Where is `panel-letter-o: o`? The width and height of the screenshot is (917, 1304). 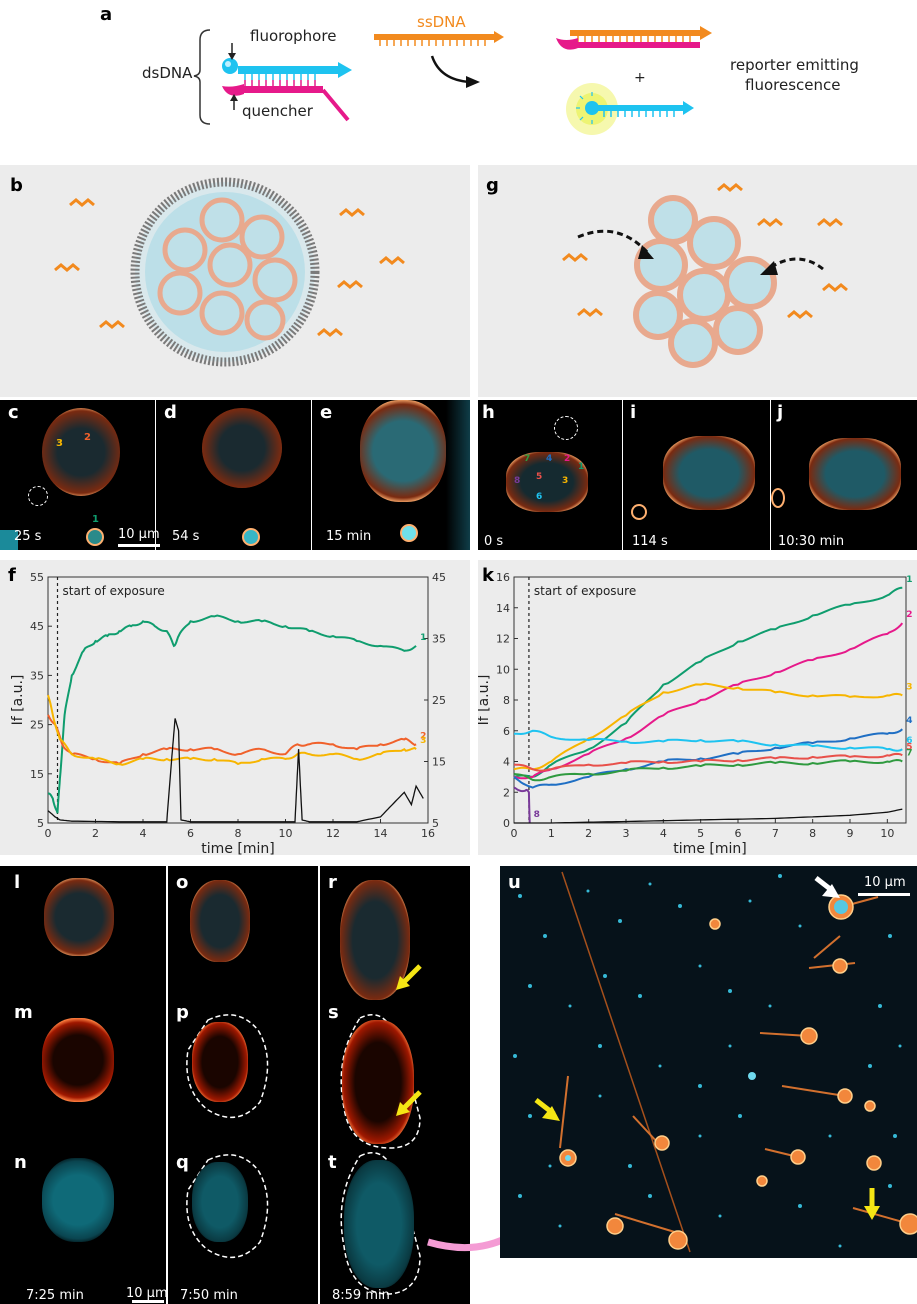 panel-letter-o: o is located at coordinates (182, 882).